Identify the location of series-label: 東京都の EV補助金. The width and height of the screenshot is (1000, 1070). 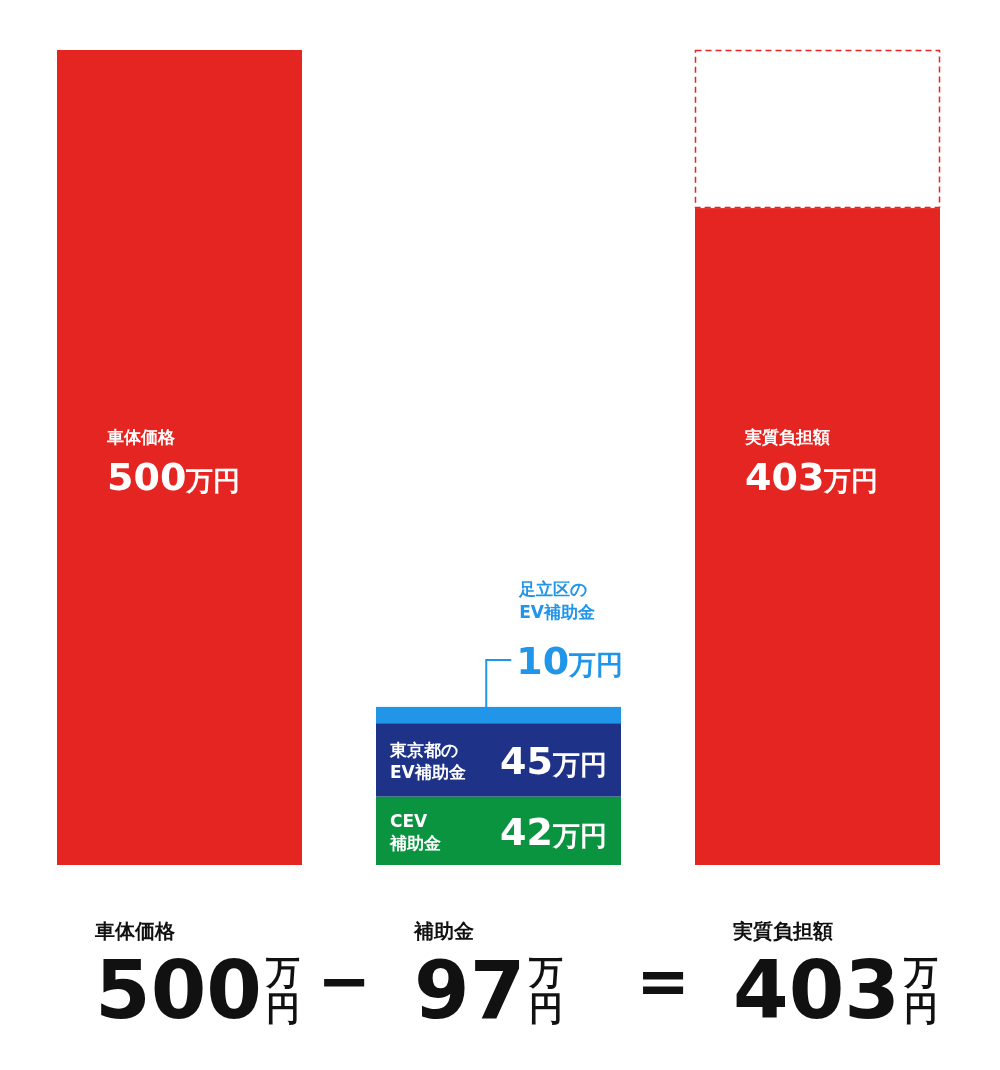
(427, 760).